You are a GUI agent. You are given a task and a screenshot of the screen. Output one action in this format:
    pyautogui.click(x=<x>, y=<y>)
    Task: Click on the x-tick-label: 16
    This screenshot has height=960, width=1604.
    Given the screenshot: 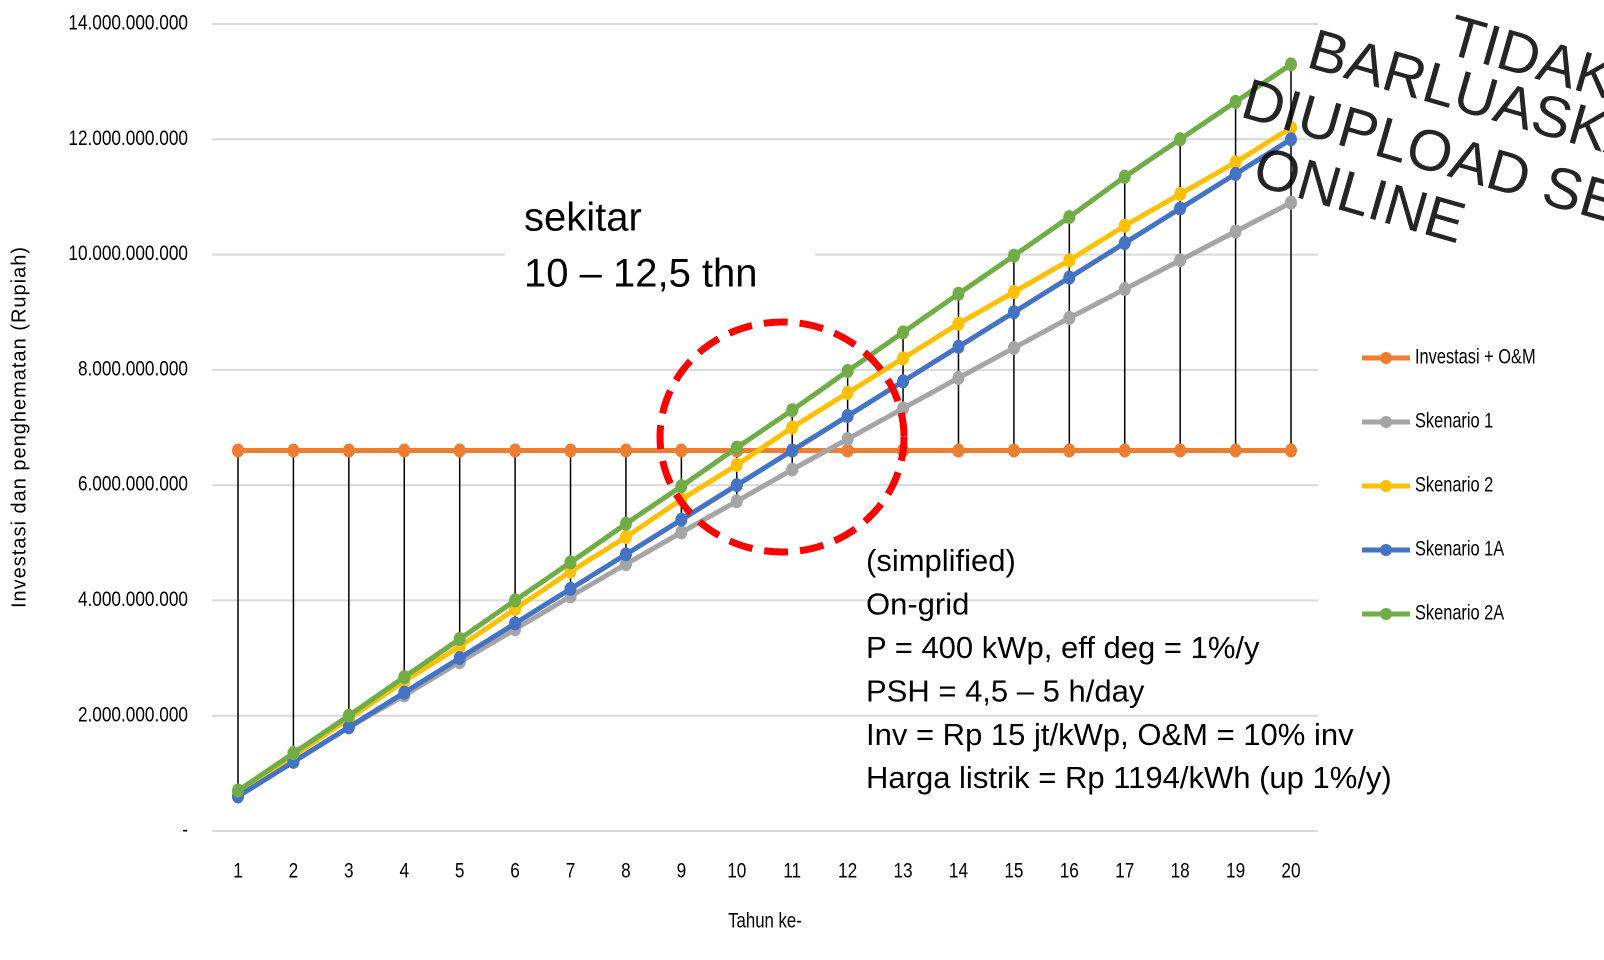 What is the action you would take?
    pyautogui.click(x=1069, y=871)
    